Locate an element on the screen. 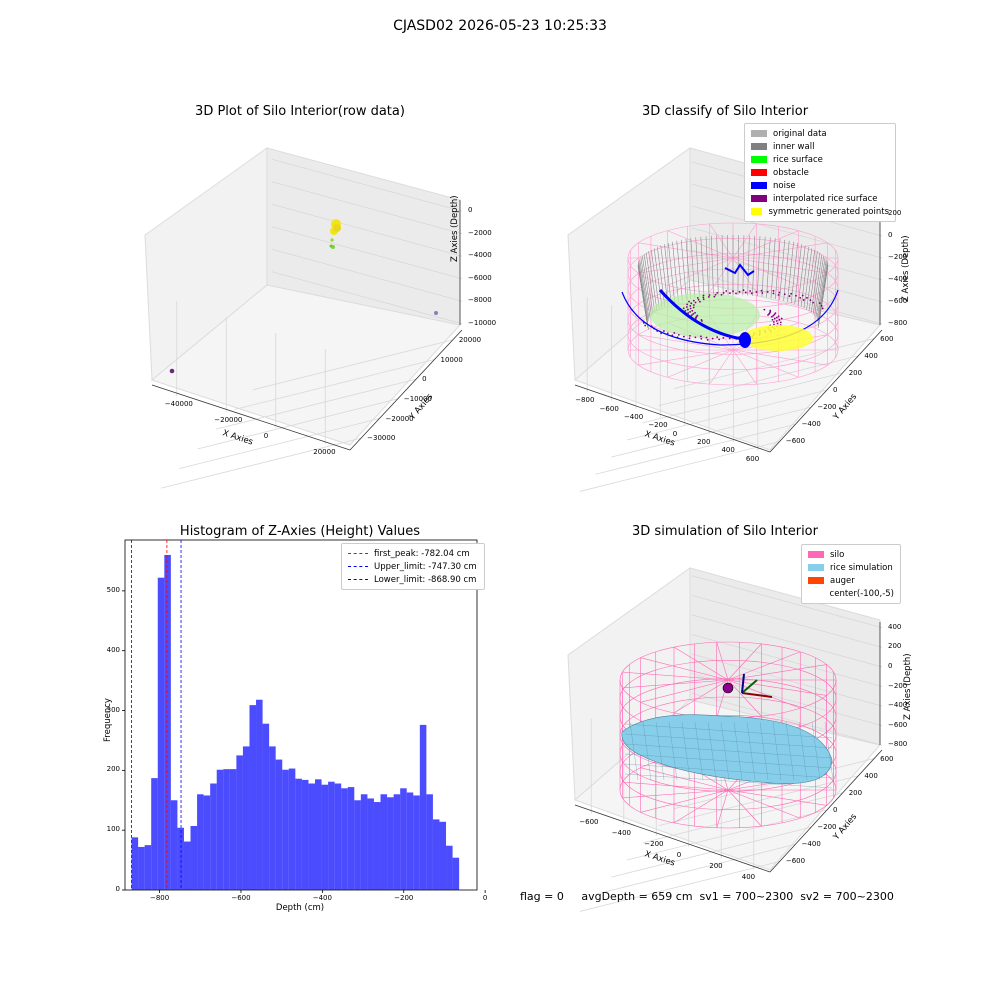 This screenshot has width=1000, height=1000. classify-z-tick: −600 is located at coordinates (898, 301).